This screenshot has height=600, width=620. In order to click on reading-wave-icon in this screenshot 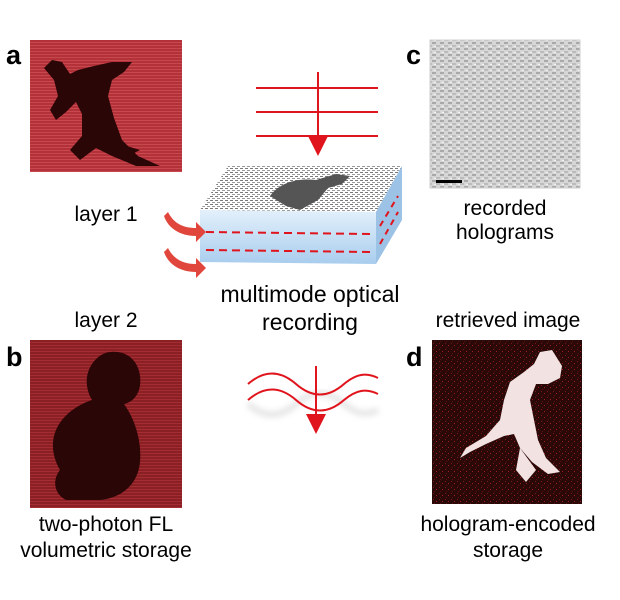, I will do `click(313, 400)`.